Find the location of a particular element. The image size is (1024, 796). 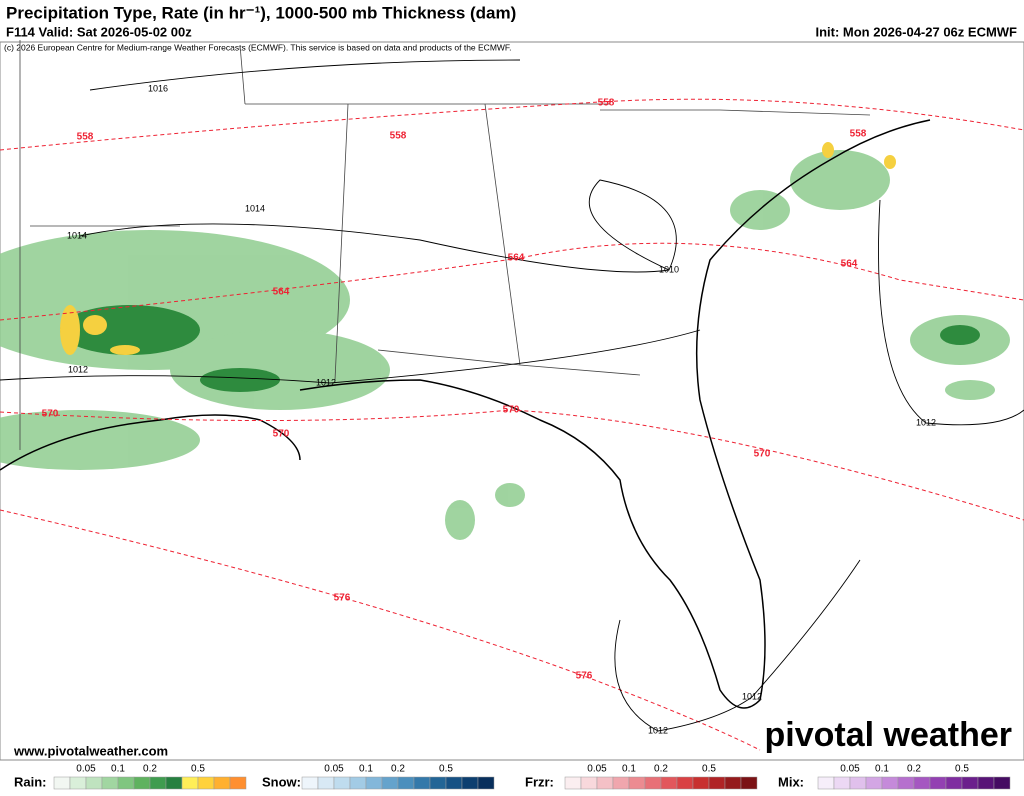

init-time: Init: Mon 2026-04-27 06z ECMWF is located at coordinates (916, 31).